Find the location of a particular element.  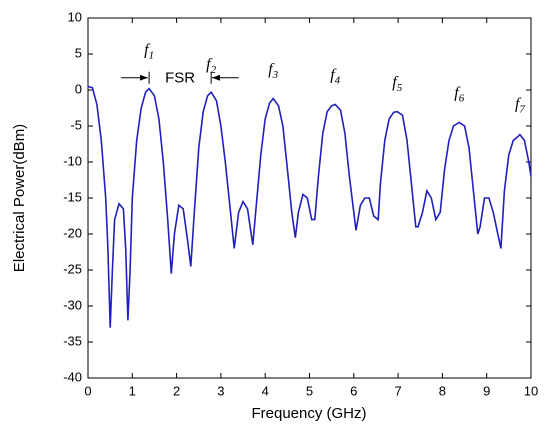

annotation: FSR is located at coordinates (180, 77).